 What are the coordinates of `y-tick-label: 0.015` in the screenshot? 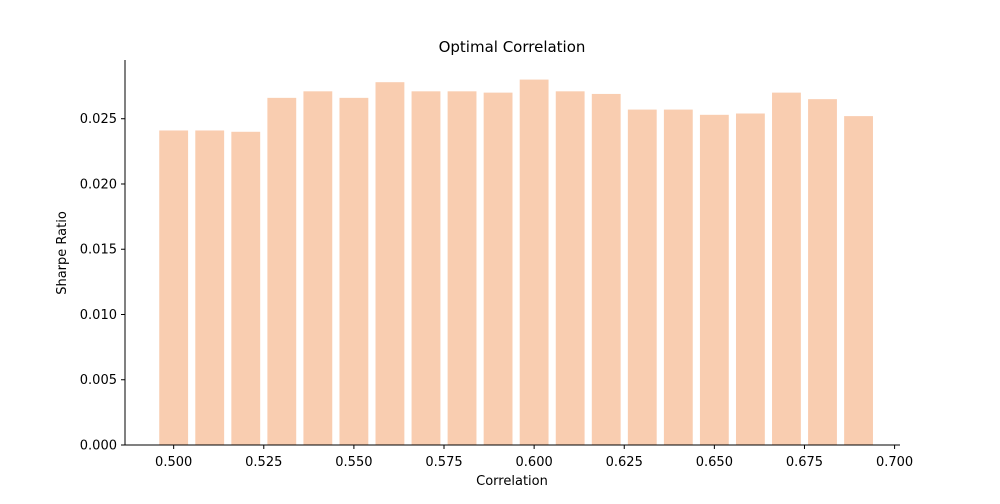 It's located at (98, 250).